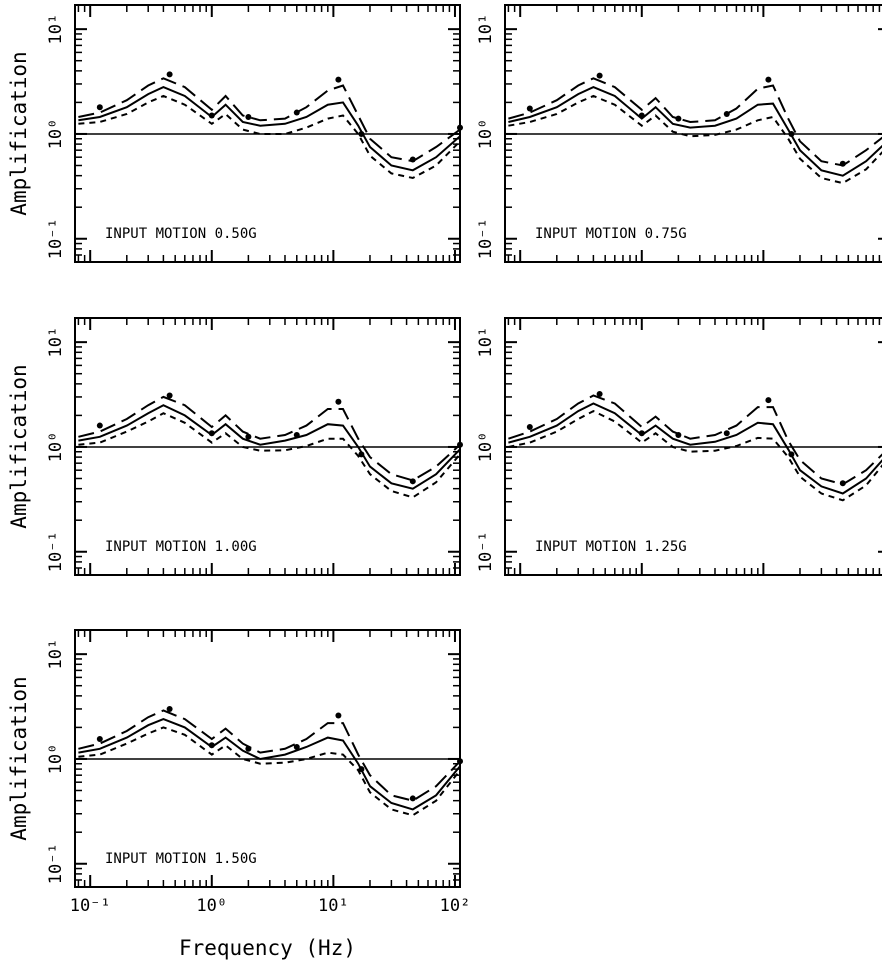  Describe the element at coordinates (455, 906) in the screenshot. I see `x-tick-label: 10²` at that location.